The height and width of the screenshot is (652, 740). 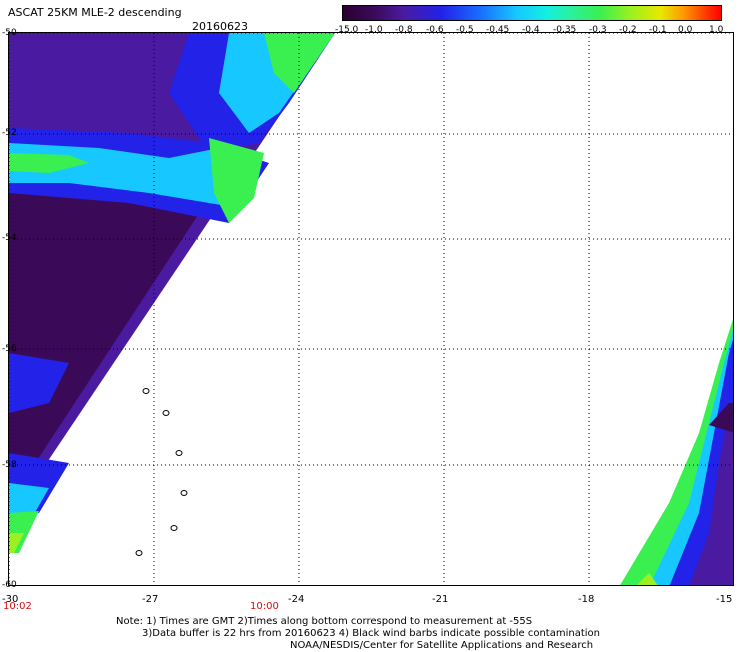 What do you see at coordinates (16, 543) in the screenshot?
I see `swath-left-yg-bottom` at bounding box center [16, 543].